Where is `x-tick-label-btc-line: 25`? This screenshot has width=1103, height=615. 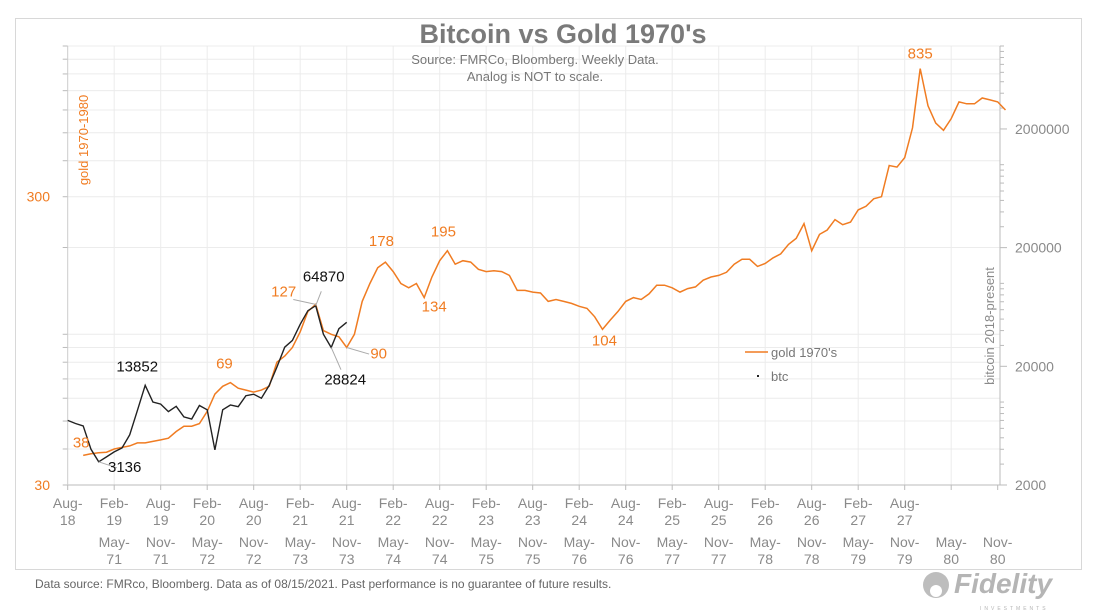 x-tick-label-btc-line: 25 is located at coordinates (672, 520).